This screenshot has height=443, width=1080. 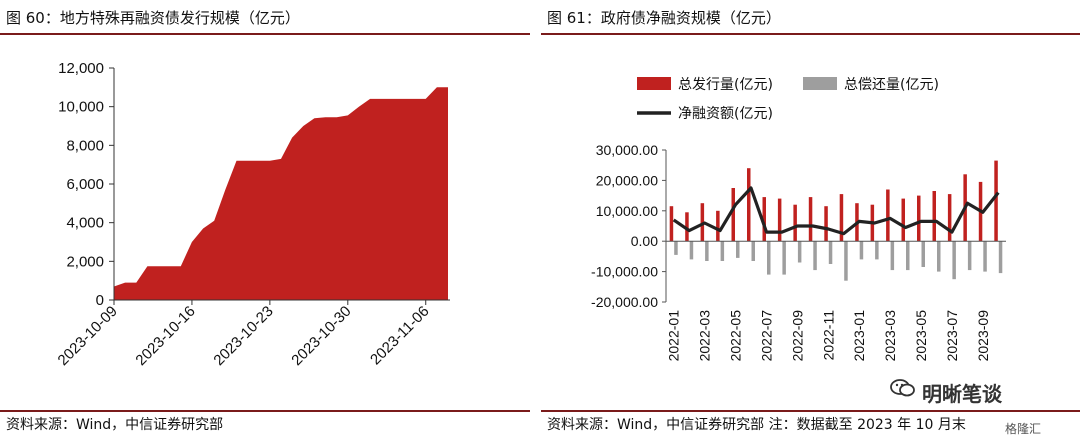 I want to click on right-chart-title: 图 61：政府债净融资规模（亿元）, so click(x=664, y=18).